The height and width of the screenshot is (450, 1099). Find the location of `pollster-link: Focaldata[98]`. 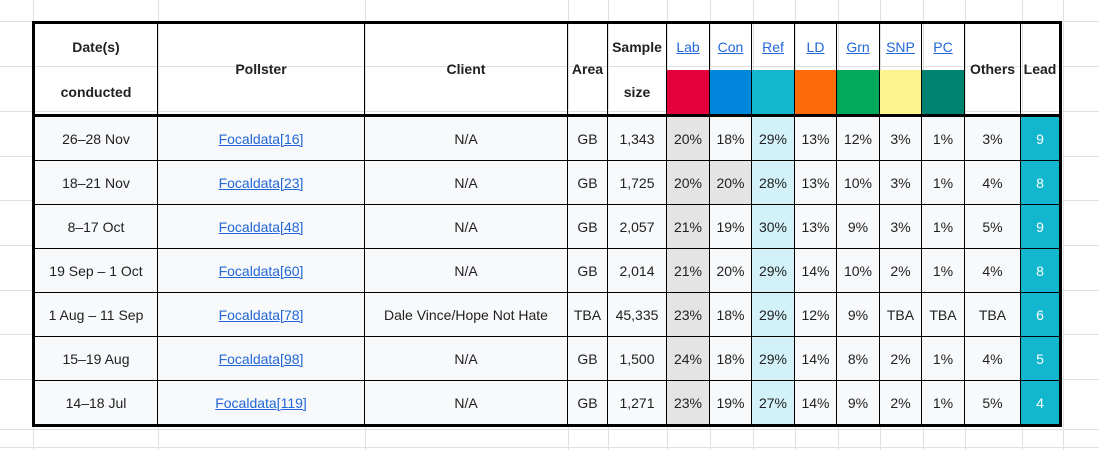

pollster-link: Focaldata[98] is located at coordinates (261, 358).